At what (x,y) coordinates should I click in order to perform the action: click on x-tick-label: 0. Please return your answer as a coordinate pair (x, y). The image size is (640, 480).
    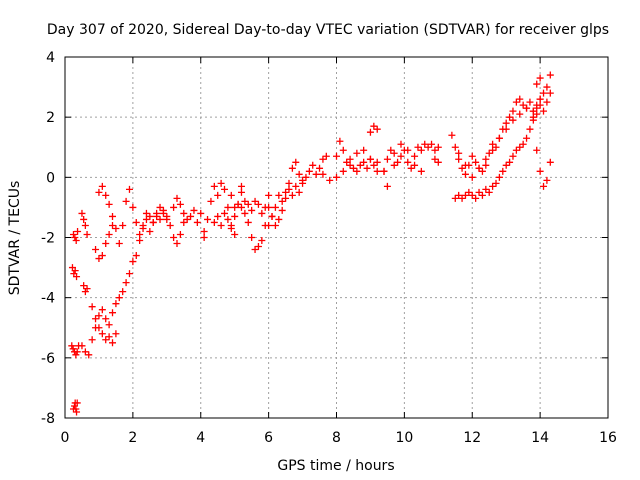
    Looking at the image, I should click on (65, 438).